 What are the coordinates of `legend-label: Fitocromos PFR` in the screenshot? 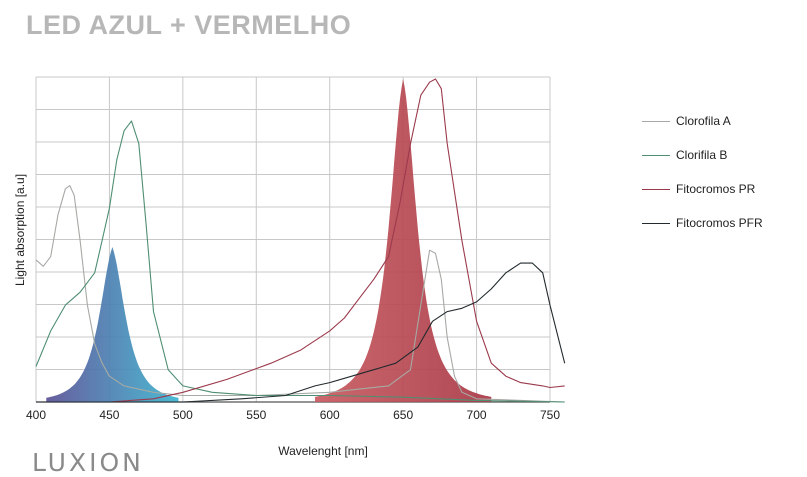 It's located at (719, 223).